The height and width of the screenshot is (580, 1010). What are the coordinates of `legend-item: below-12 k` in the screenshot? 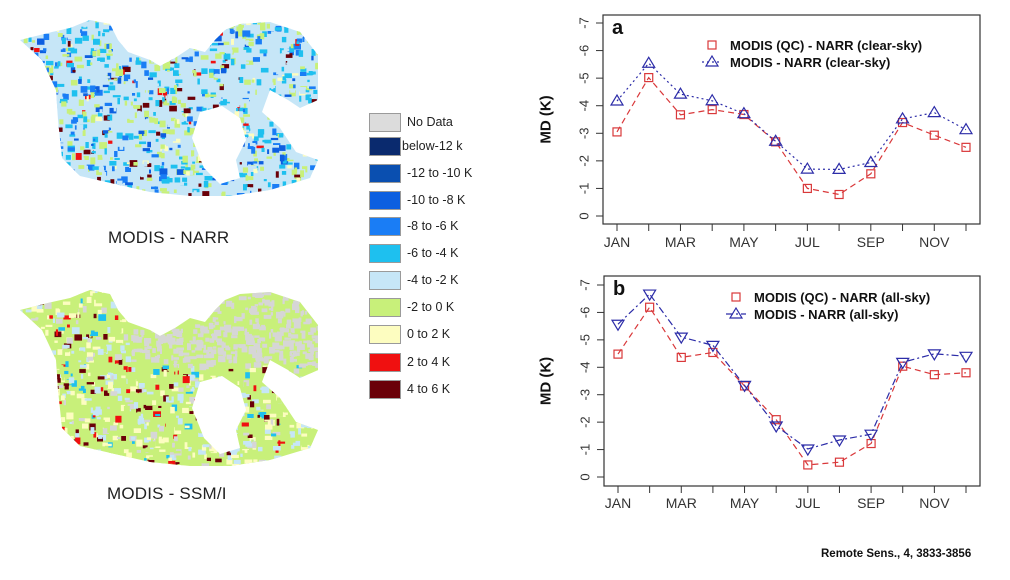 It's located at (429, 147).